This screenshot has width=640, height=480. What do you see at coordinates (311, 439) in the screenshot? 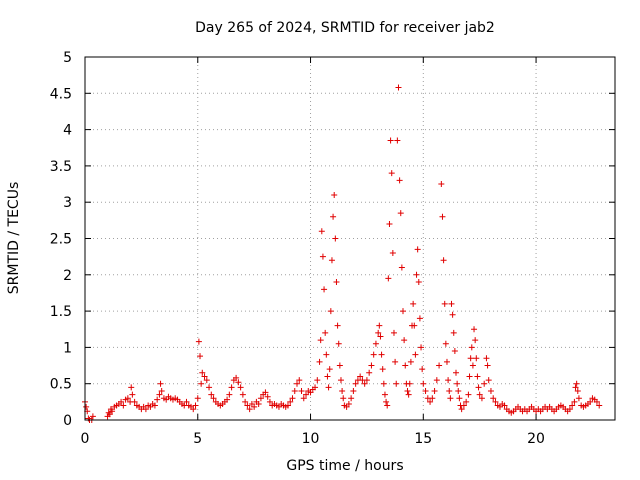
I see `x-tick-label: 10` at bounding box center [311, 439].